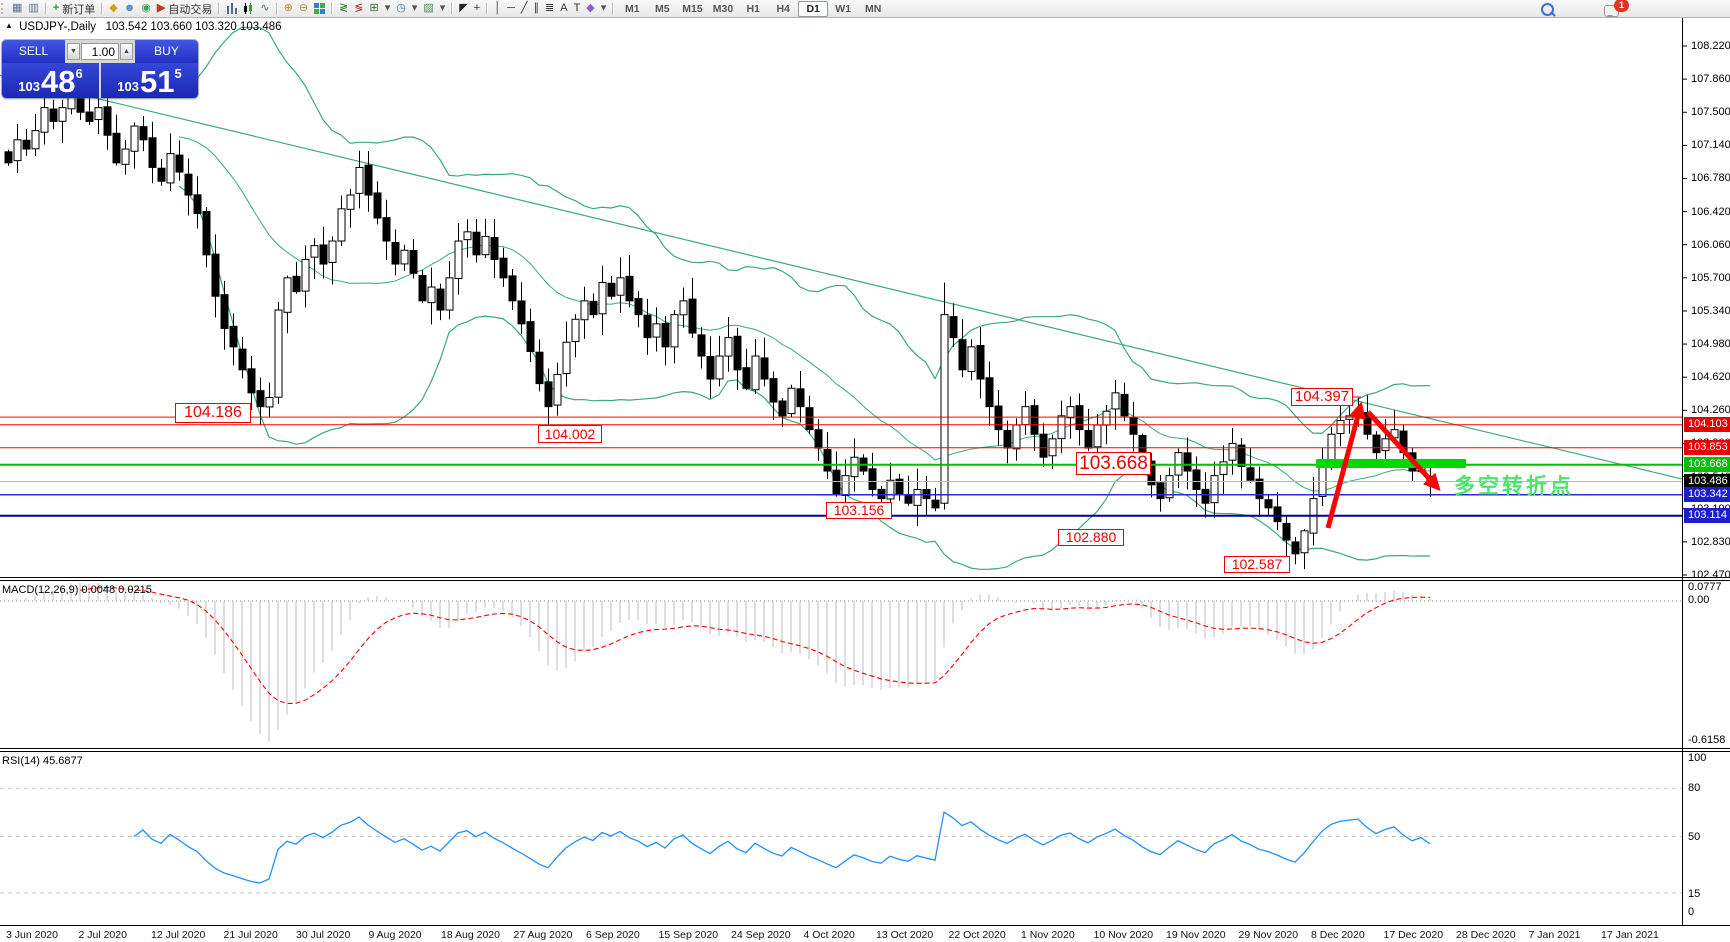 The width and height of the screenshot is (1730, 942). Describe the element at coordinates (73, 51) in the screenshot. I see `volume-down-button: ▼` at that location.